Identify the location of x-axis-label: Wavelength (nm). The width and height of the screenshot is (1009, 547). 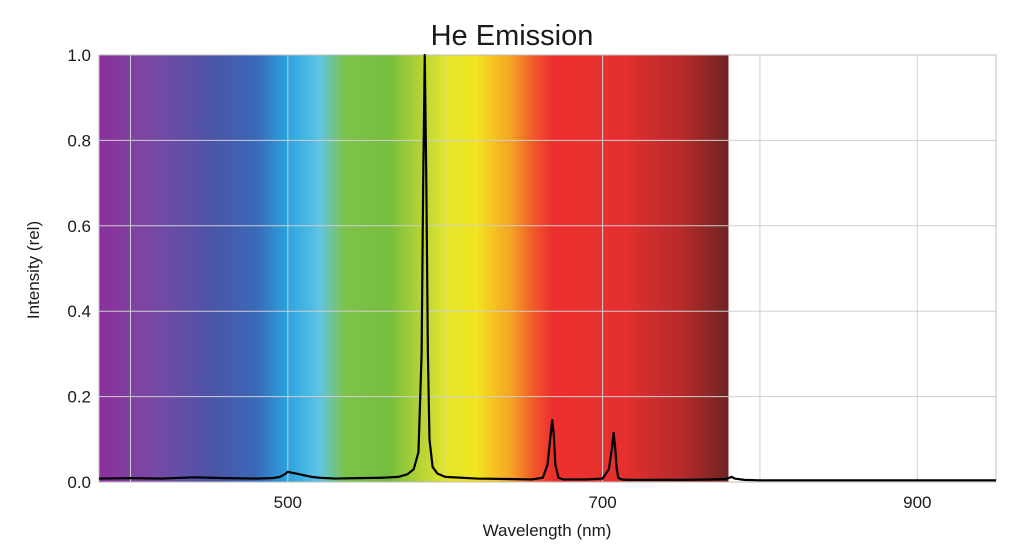
(547, 530).